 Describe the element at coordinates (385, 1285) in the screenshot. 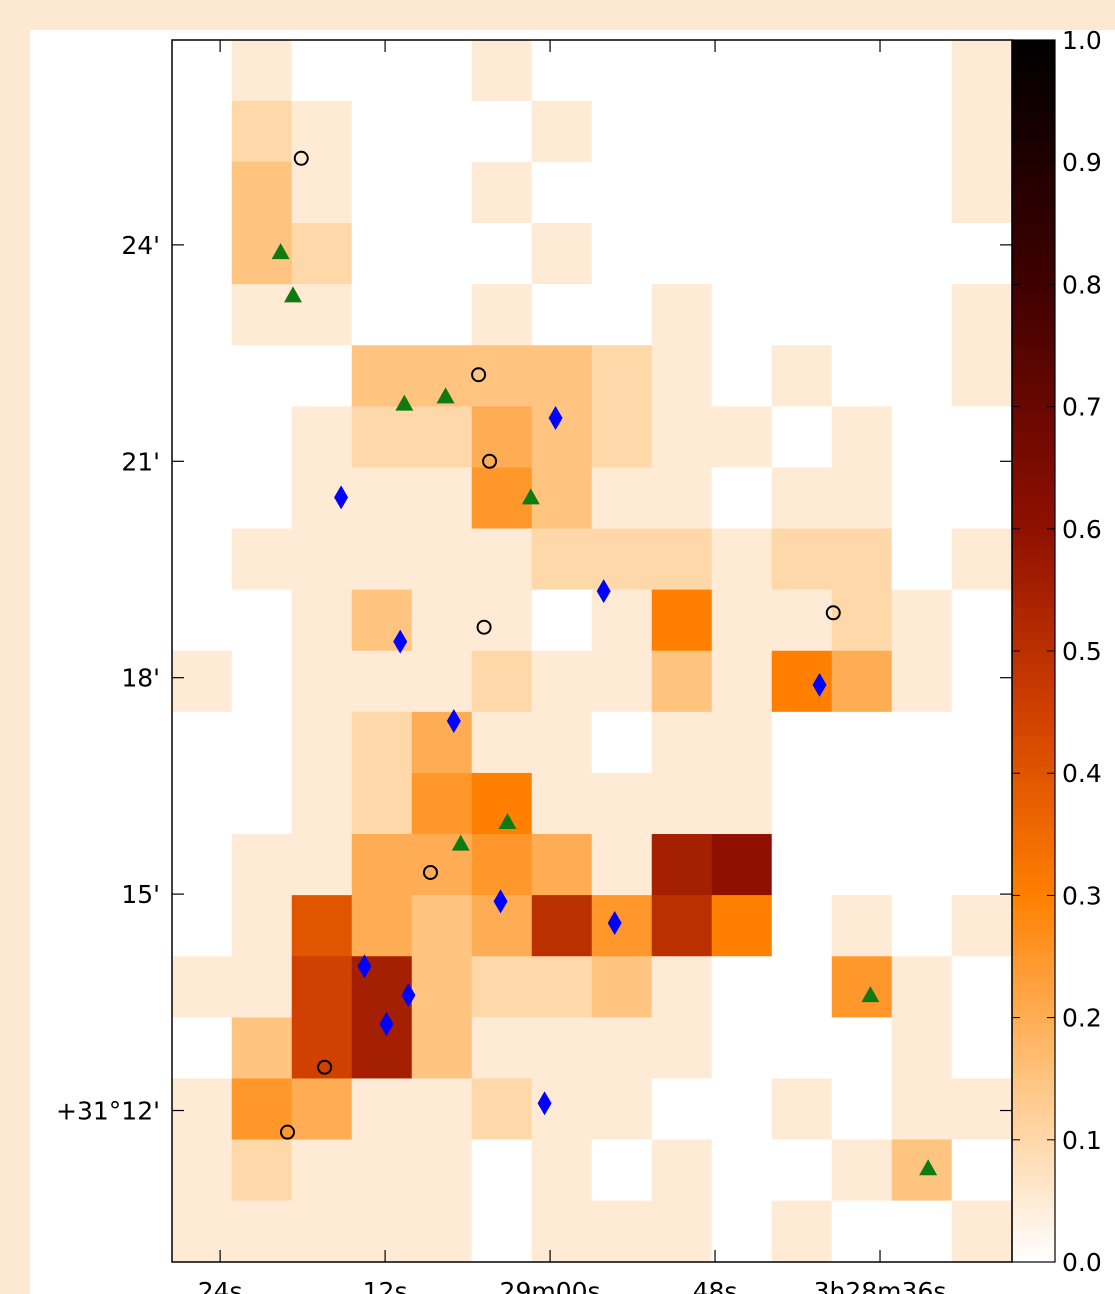

I see `x-tick-label: 12s` at that location.